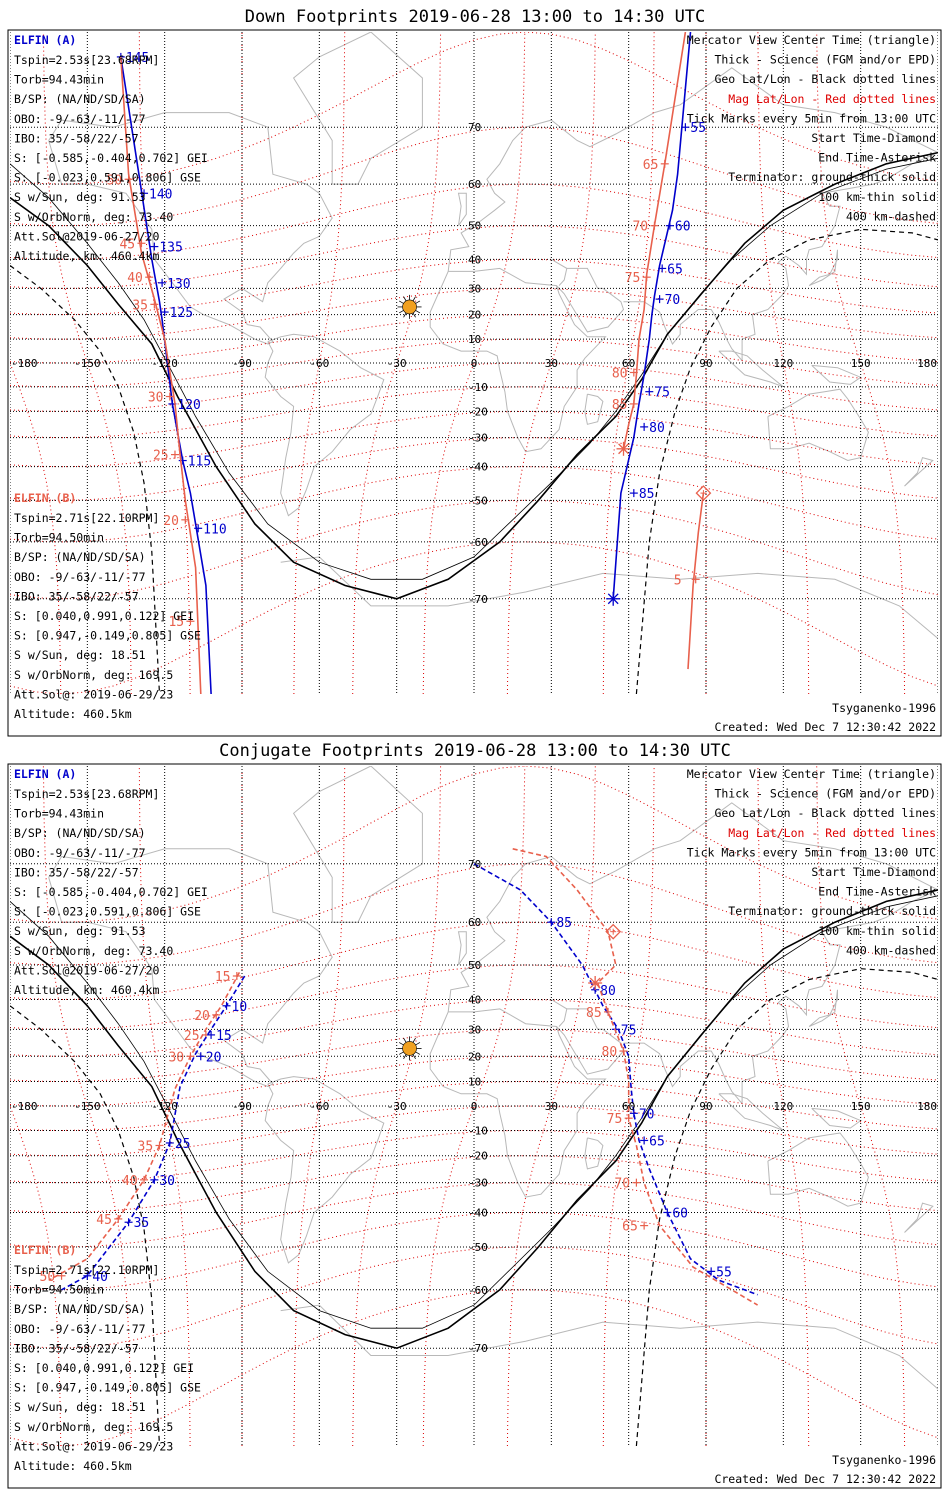 This screenshot has width=950, height=1500. I want to click on model-label: Tsyganenko-1996, so click(884, 1460).